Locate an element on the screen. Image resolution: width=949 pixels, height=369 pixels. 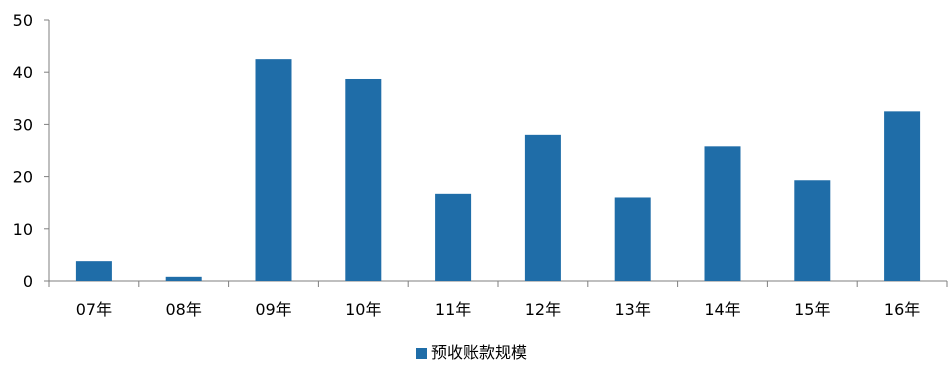
y-tick-label: 50 is located at coordinates (23, 20).